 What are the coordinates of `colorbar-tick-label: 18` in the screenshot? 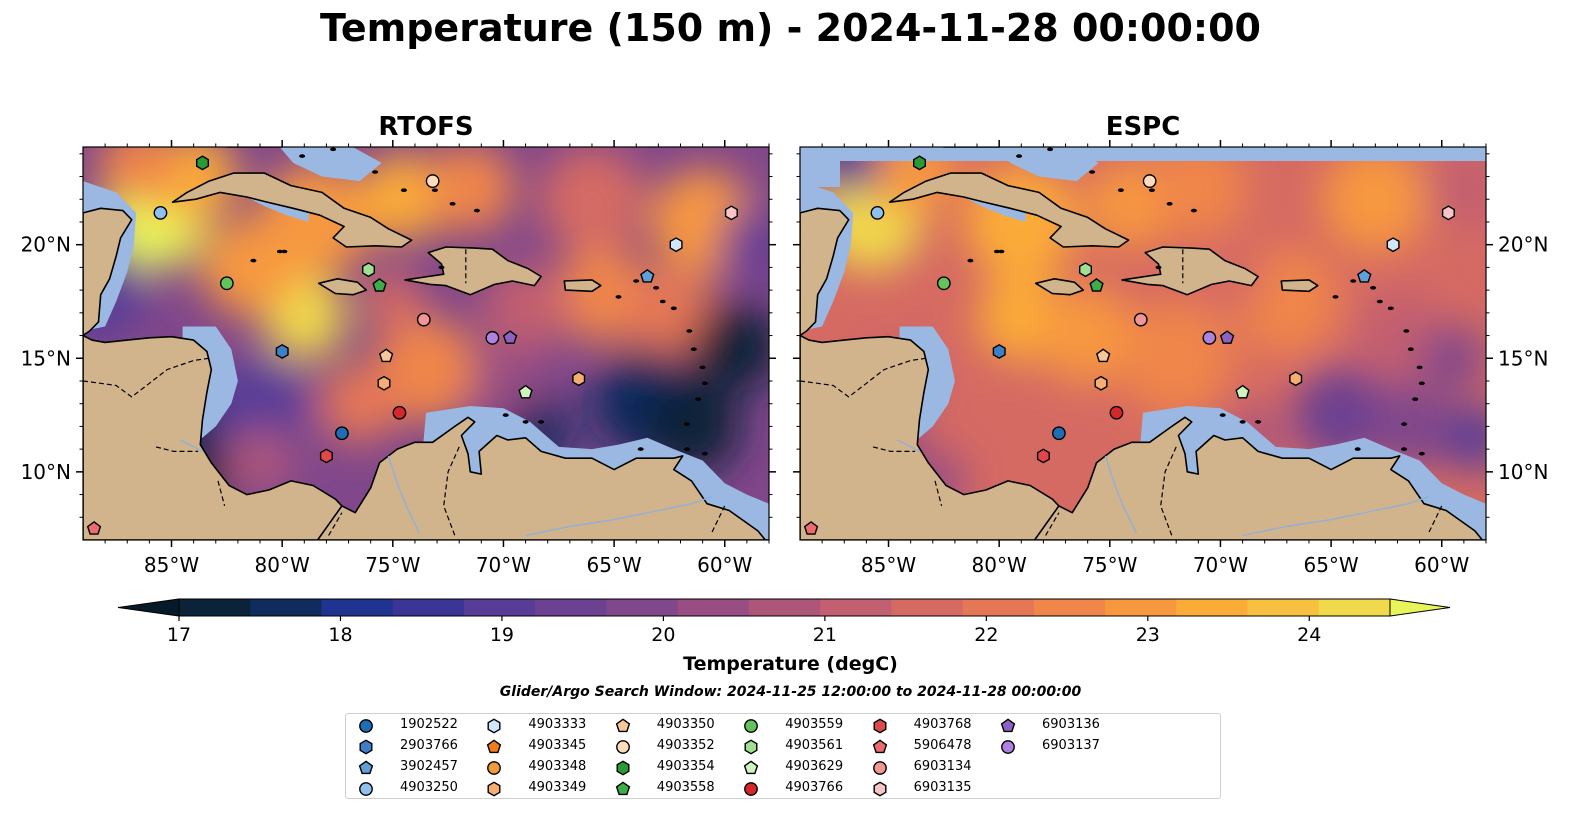 It's located at (340, 635).